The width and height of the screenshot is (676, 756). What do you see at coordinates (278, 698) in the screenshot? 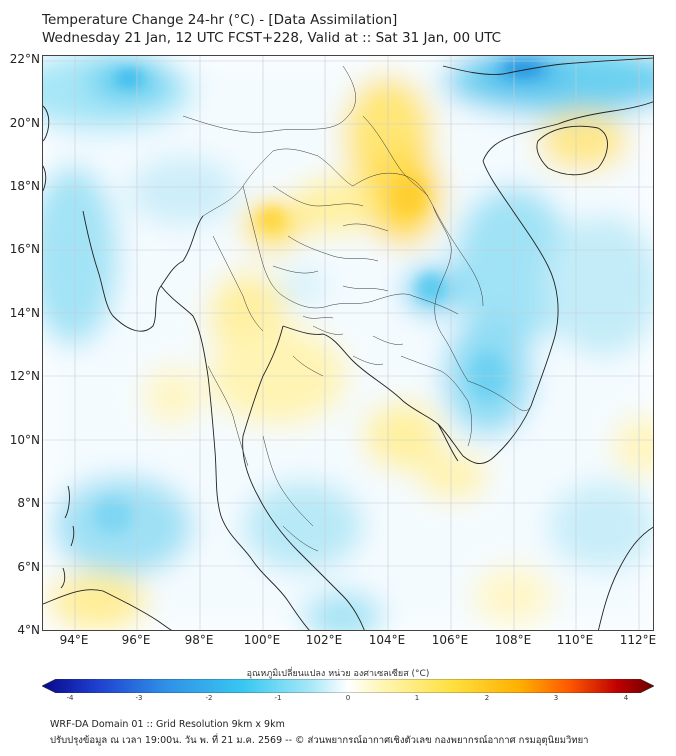
I see `colorbar-tick--1: -1` at bounding box center [278, 698].